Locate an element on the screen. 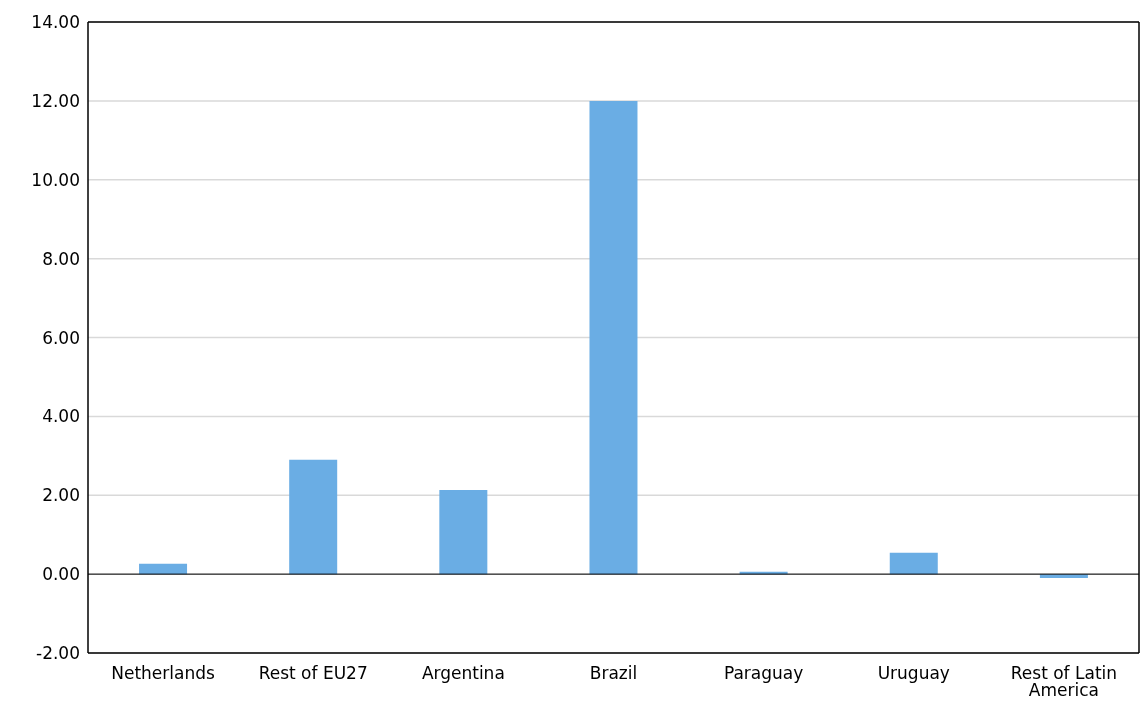  y-tick-label: 4.00 is located at coordinates (61, 416).